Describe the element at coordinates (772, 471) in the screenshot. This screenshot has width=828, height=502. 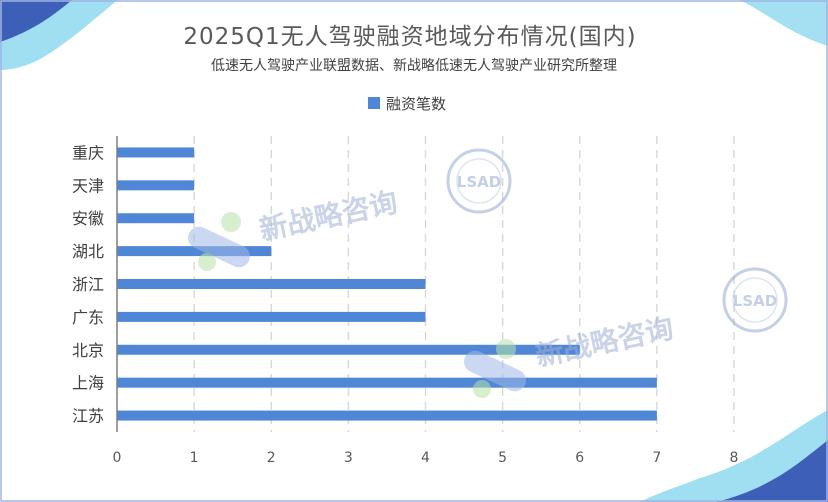
I see `wave-bottom-right-dark` at that location.